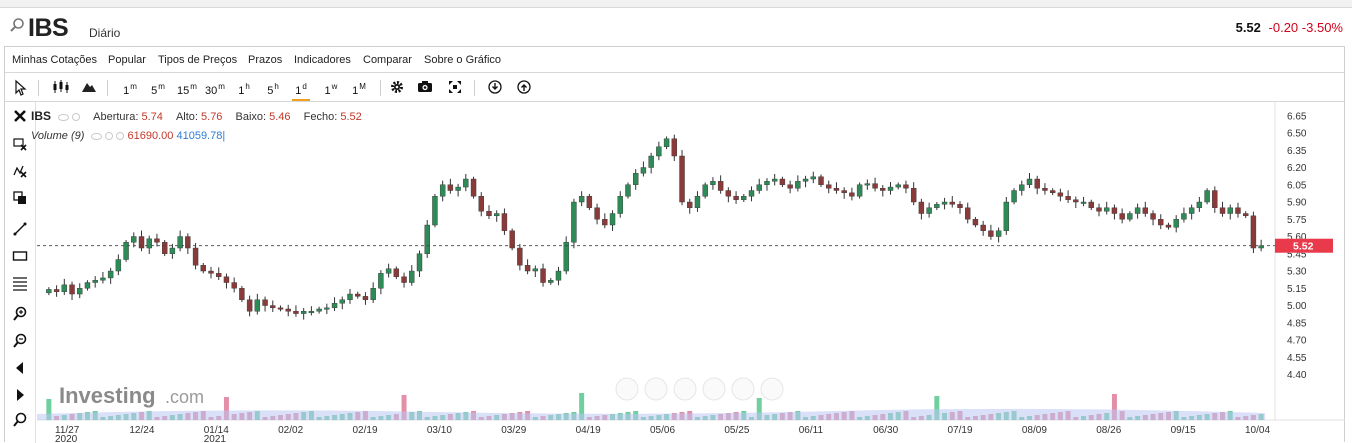  I want to click on x-tick-label: 08/09, so click(1034, 430).